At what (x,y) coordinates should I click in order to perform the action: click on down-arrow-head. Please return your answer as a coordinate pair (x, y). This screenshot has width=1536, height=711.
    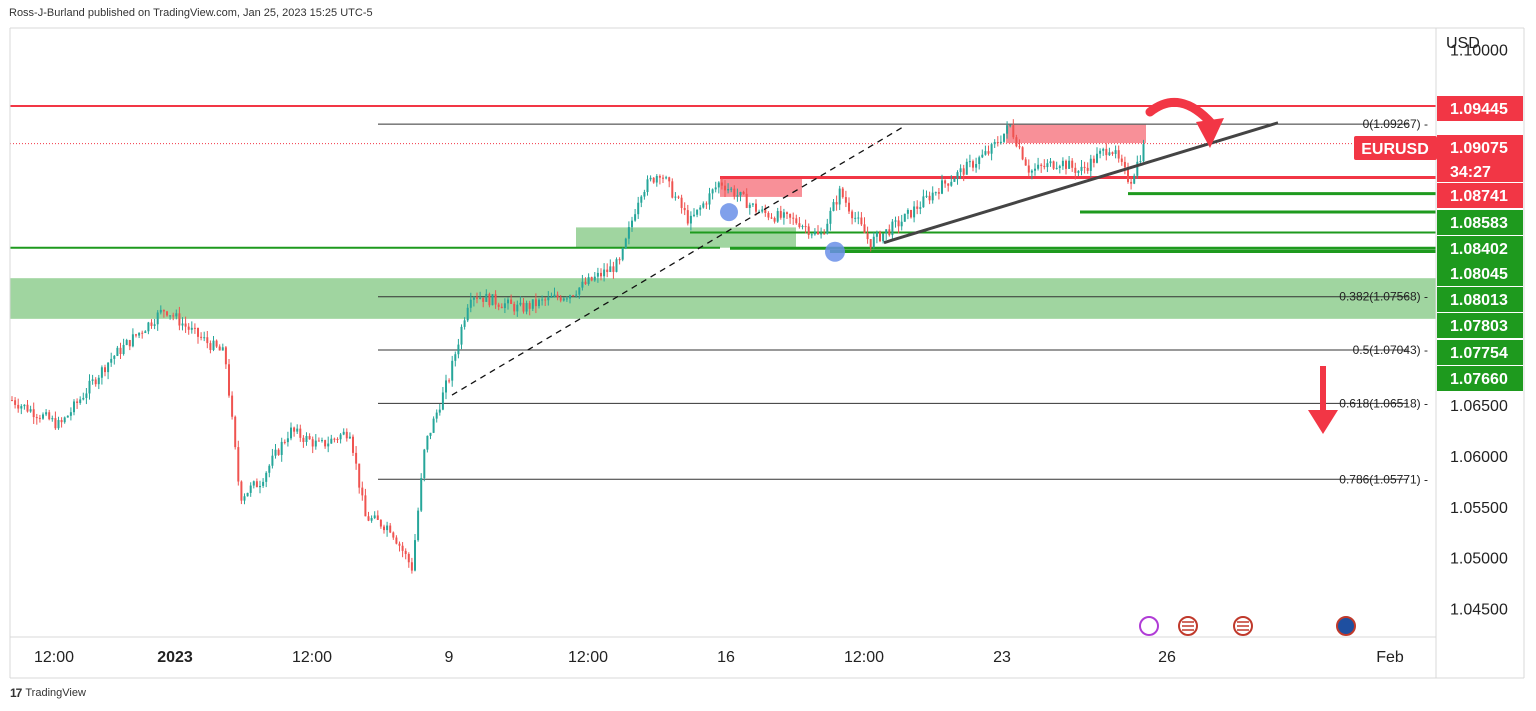
    Looking at the image, I should click on (1323, 422).